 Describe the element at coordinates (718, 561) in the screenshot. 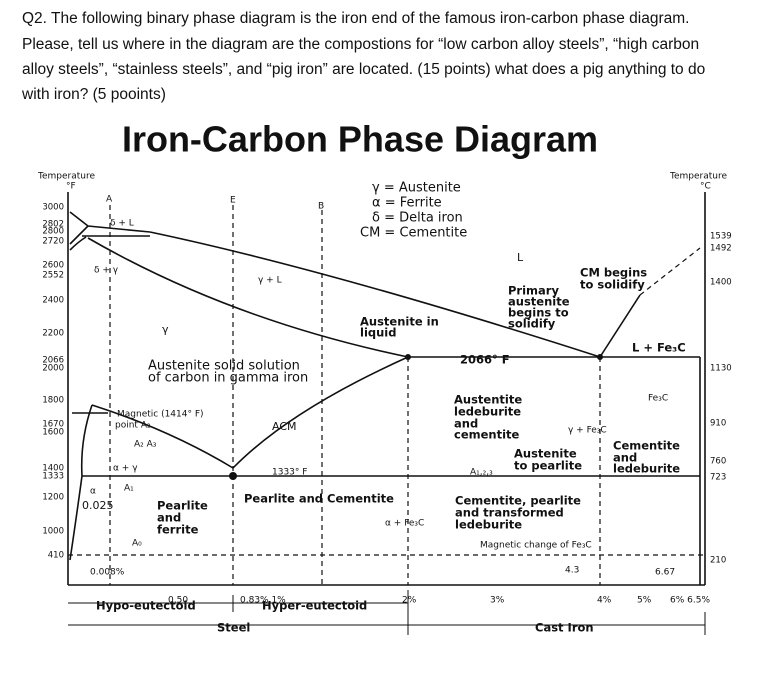

I see `right-tick-label: 210` at that location.